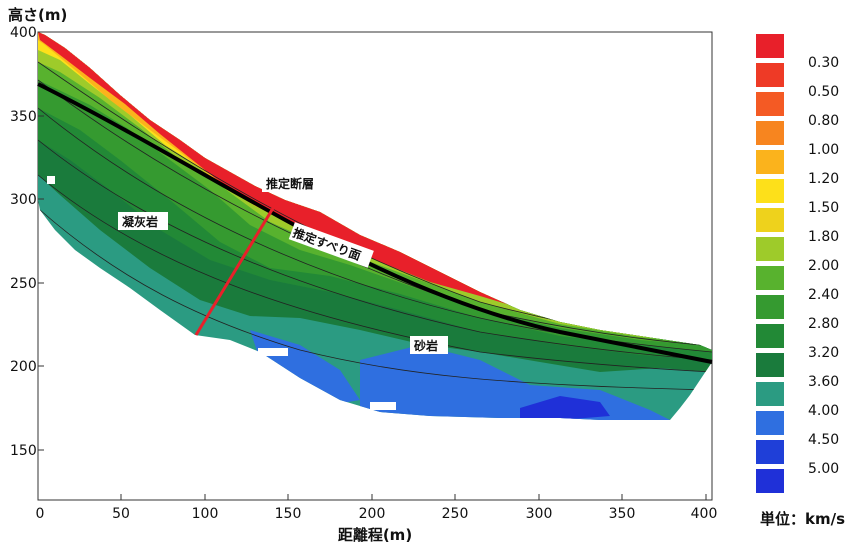 The width and height of the screenshot is (850, 546). Describe the element at coordinates (425, 345) in the screenshot. I see `sandstone-label: 砂岩` at that location.